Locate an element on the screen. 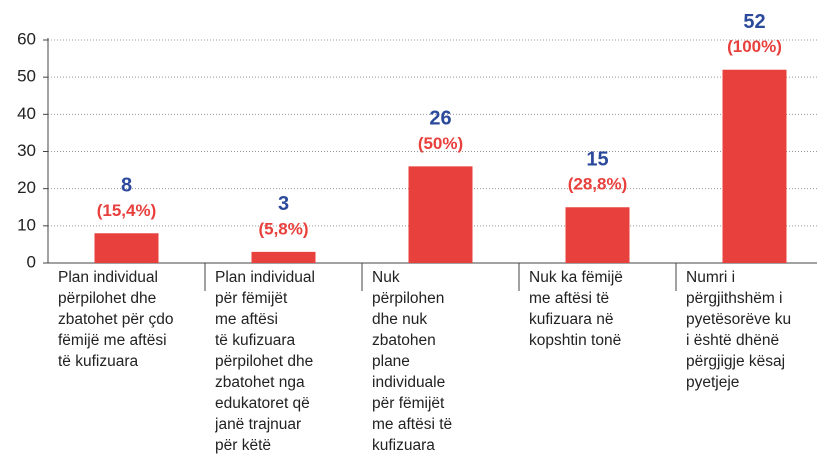 The height and width of the screenshot is (464, 817). y-tick-label: 60 is located at coordinates (26, 38).